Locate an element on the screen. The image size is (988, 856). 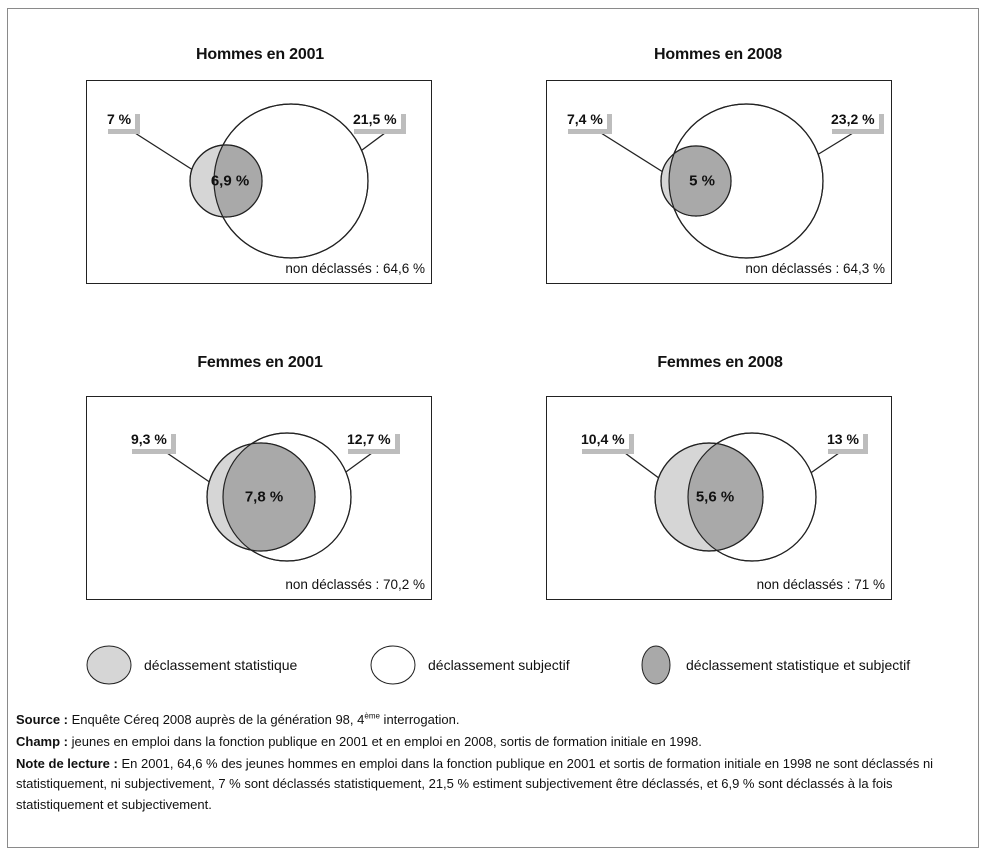
panel-title-hommes-2001: Hommes en 2001 is located at coordinates (260, 54).